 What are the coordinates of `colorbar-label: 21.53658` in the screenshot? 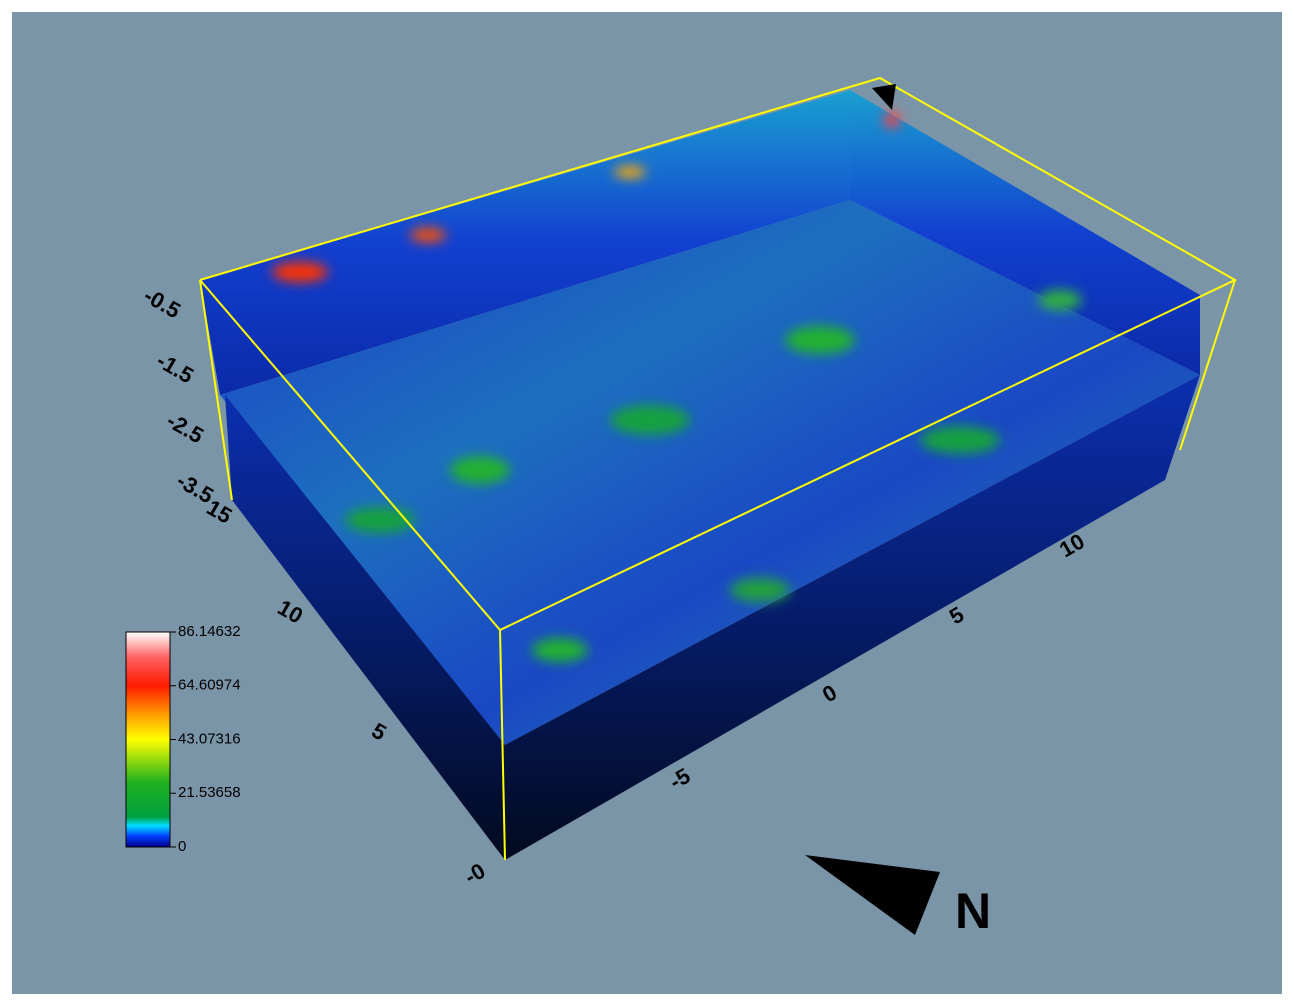 It's located at (209, 792).